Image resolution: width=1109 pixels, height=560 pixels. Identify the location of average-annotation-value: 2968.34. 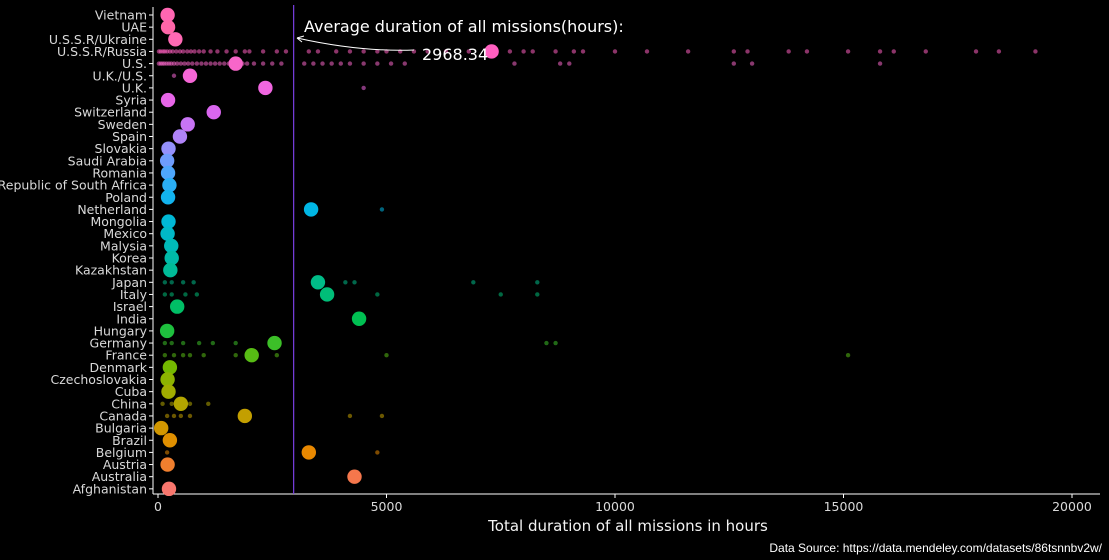
(455, 54).